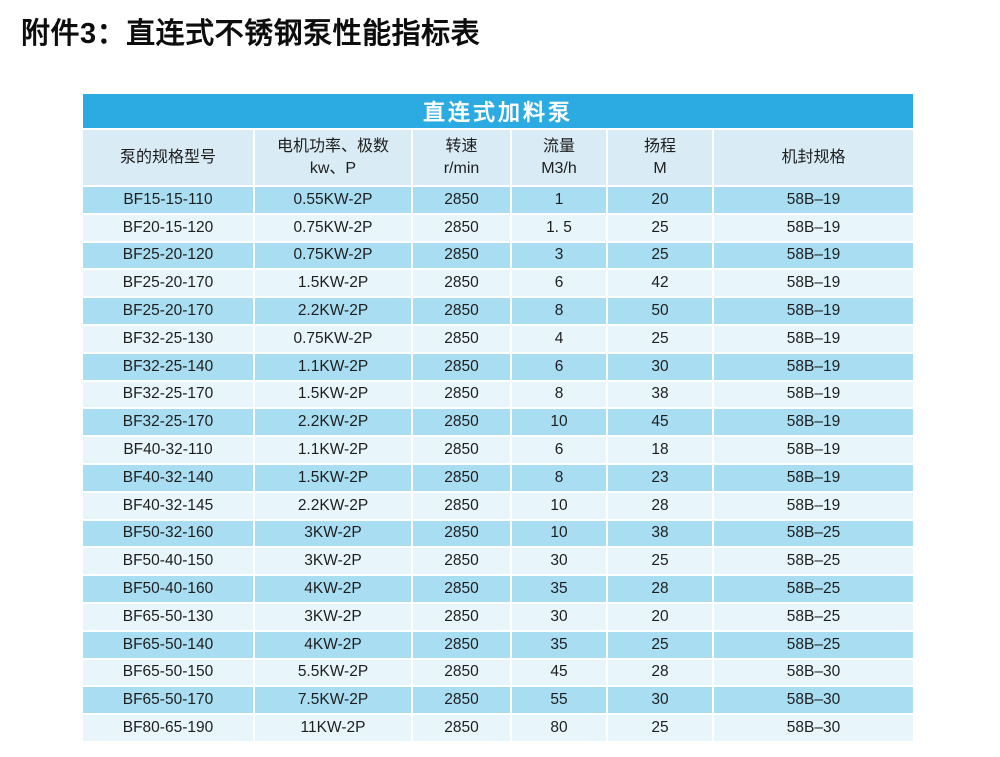 The image size is (1000, 757). Describe the element at coordinates (168, 700) in the screenshot. I see `cell-model: BF65-50-170` at that location.